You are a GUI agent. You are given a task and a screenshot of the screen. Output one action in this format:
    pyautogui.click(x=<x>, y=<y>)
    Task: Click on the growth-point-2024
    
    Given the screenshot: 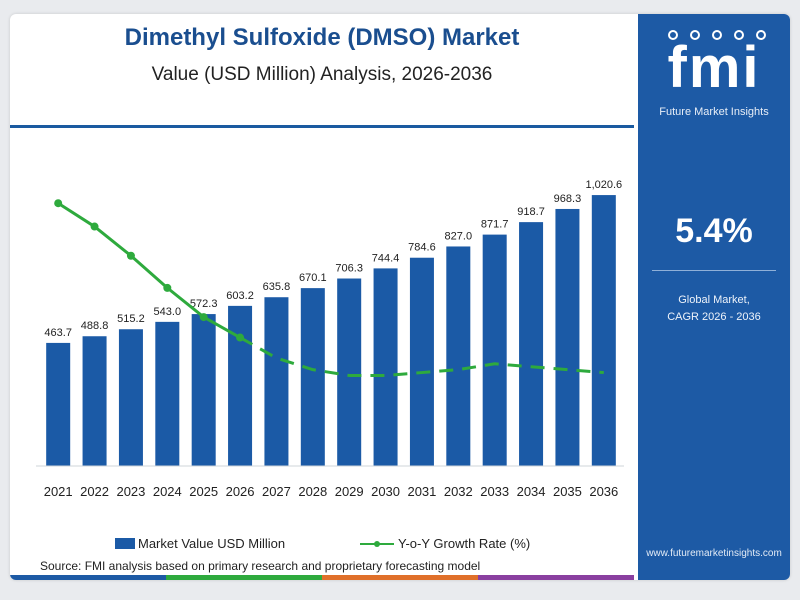 What is the action you would take?
    pyautogui.click(x=167, y=287)
    